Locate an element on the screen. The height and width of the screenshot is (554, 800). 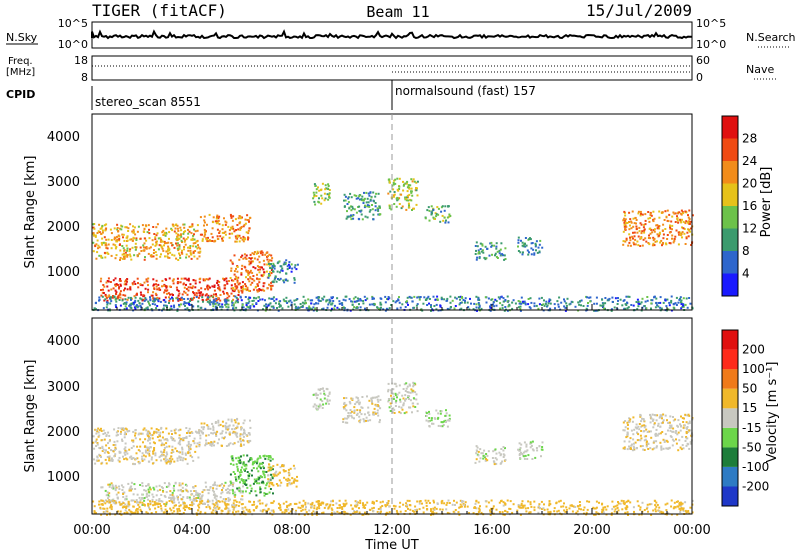
cpid-mode-2: normalsound (fast) 157 is located at coordinates (465, 91).